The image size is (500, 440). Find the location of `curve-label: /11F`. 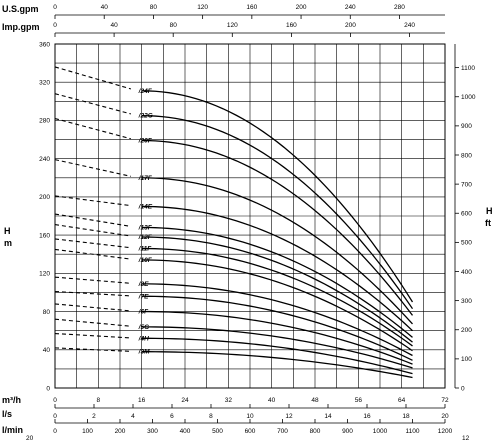

curve-label: /11F is located at coordinates (145, 248).